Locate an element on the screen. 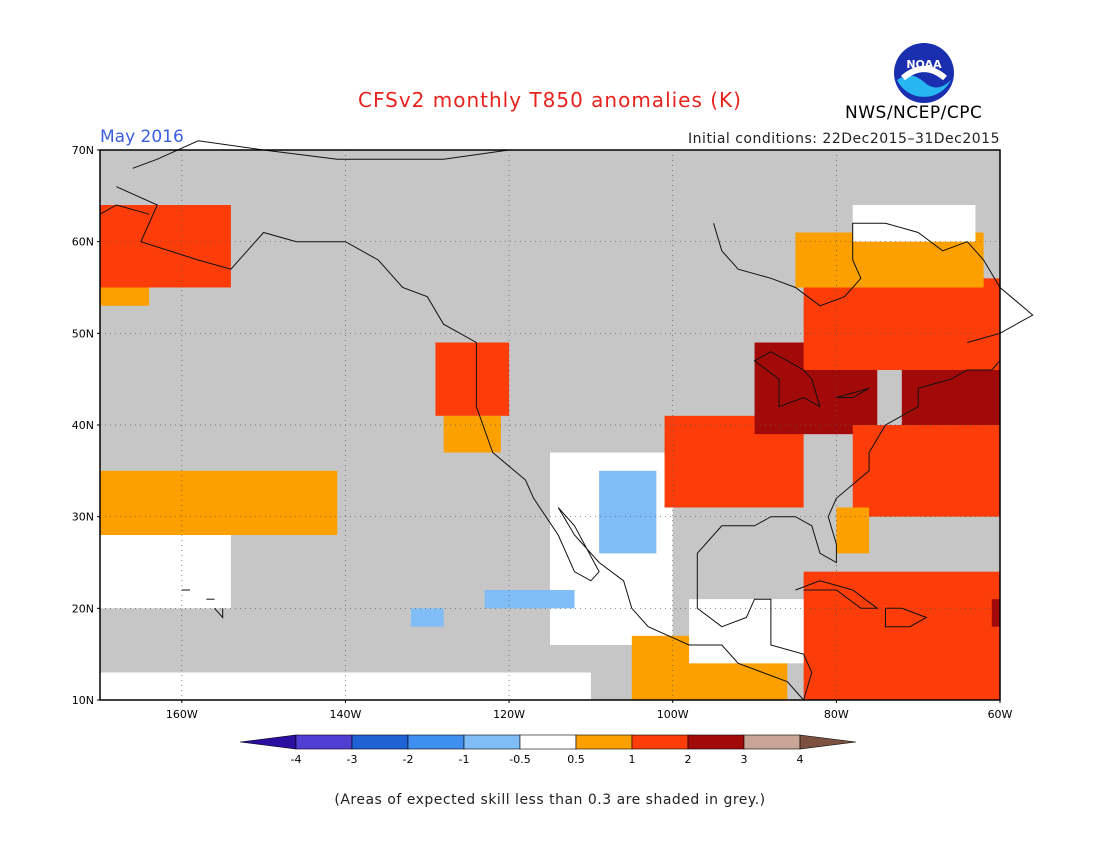  colorbar-arrow-low is located at coordinates (268, 742).